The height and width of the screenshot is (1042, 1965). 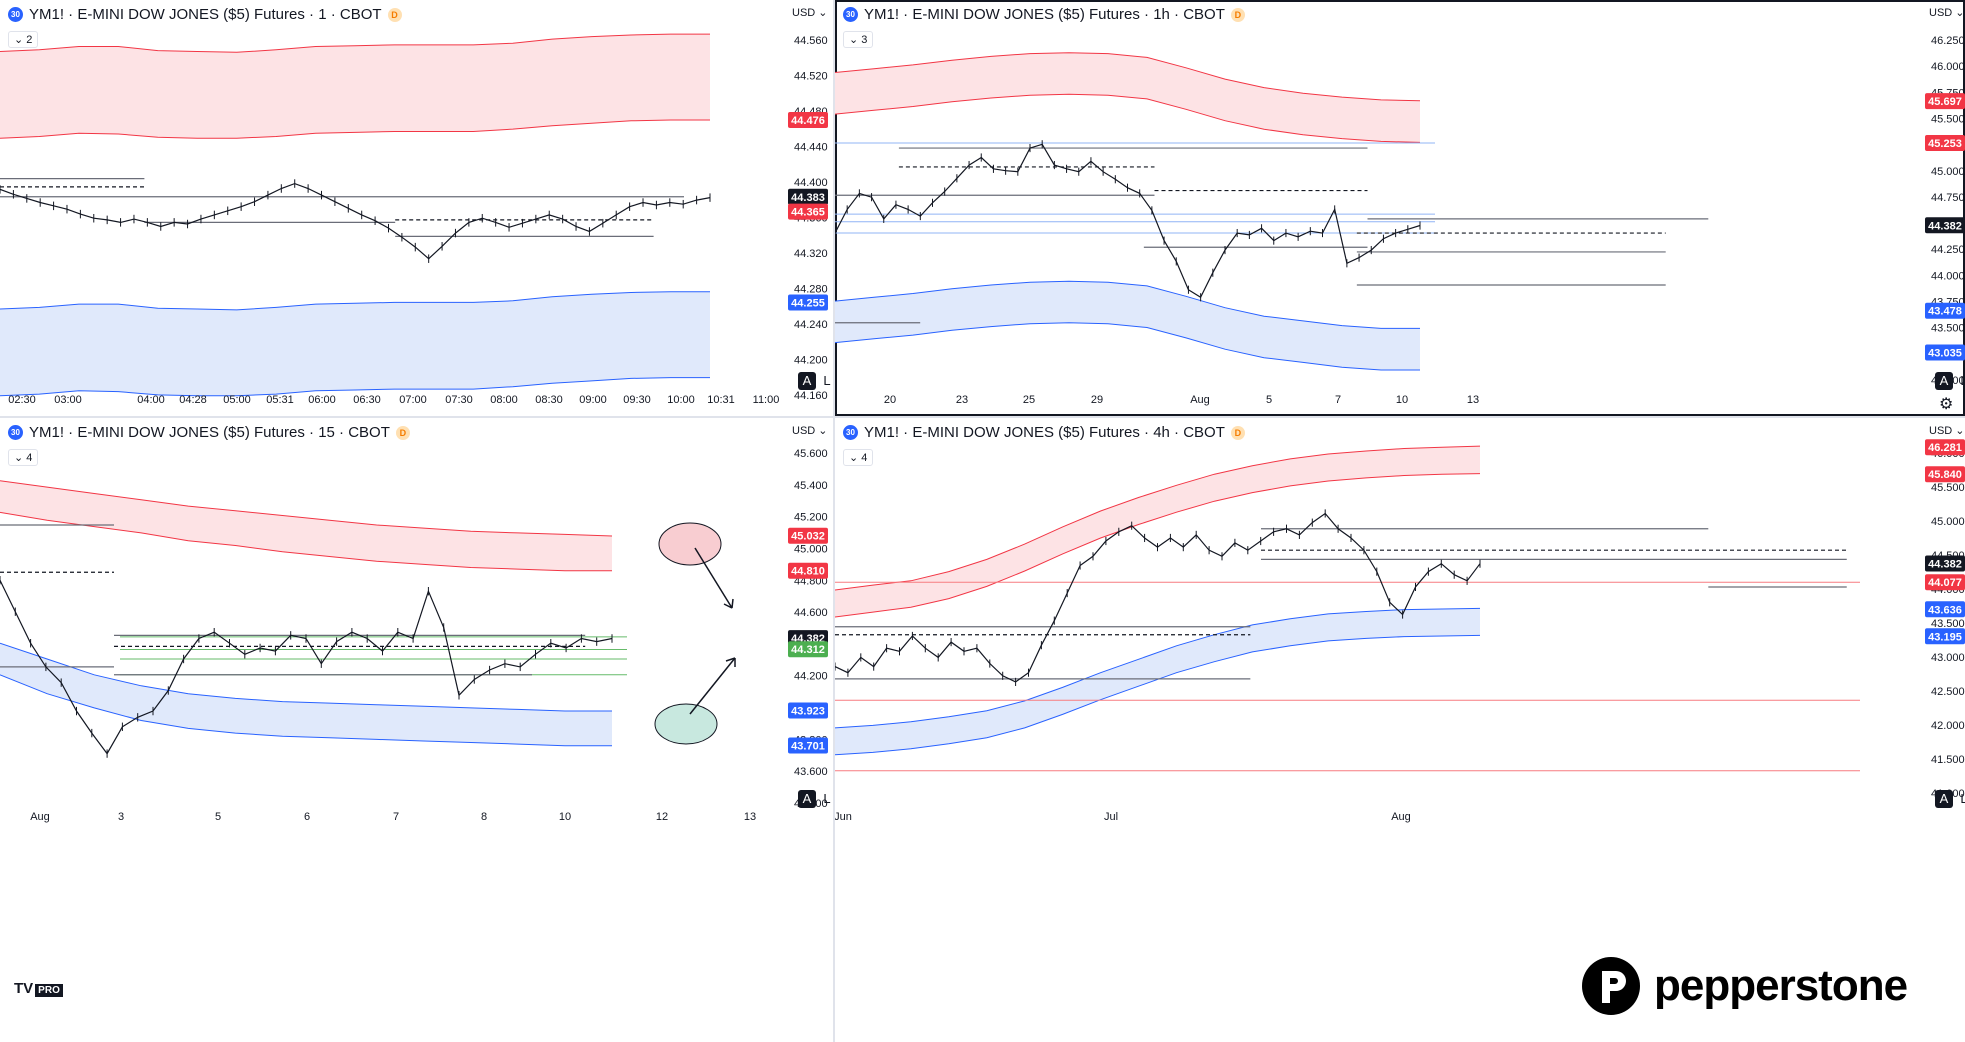 I want to click on y-tick-label: 42.000, so click(x=1948, y=726).